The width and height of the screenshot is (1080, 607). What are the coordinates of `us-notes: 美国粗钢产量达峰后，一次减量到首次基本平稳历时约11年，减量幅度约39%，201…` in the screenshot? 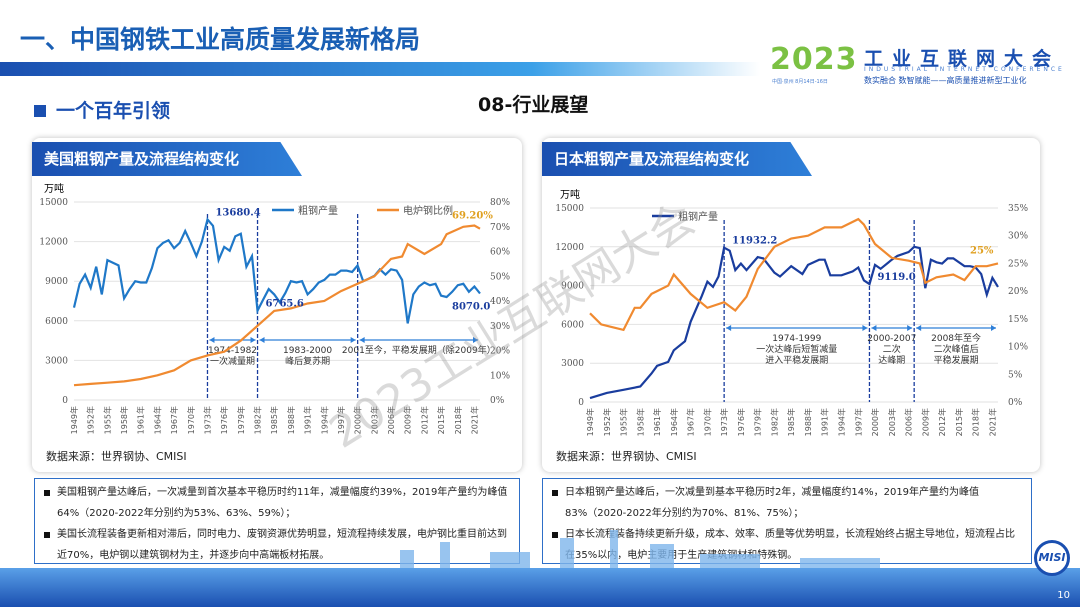 It's located at (277, 521).